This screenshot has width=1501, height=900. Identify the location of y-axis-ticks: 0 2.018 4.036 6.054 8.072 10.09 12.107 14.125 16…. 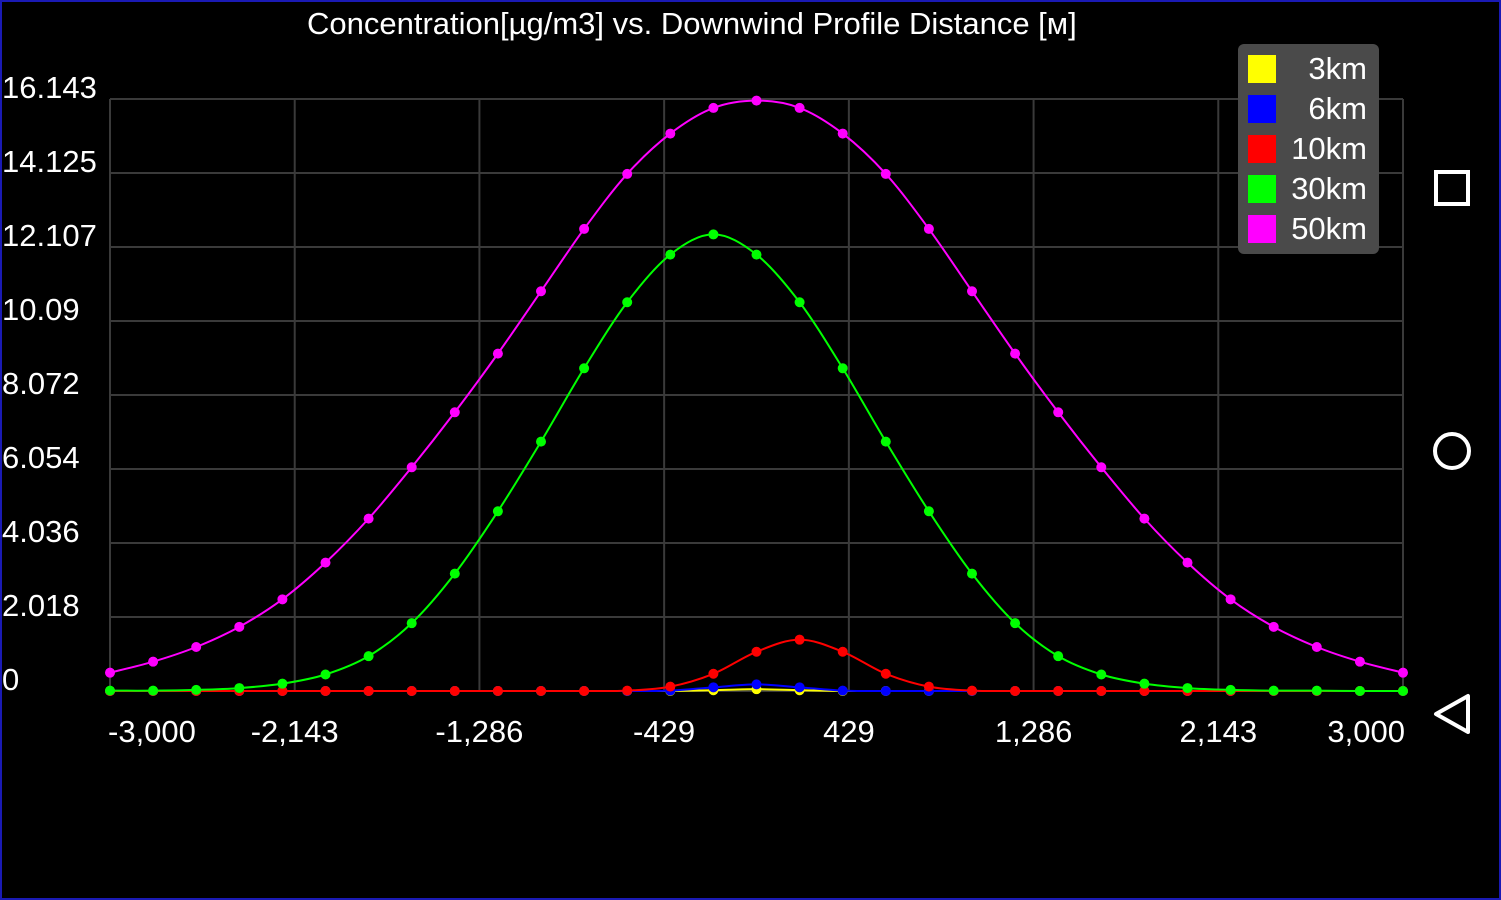
(49, 383).